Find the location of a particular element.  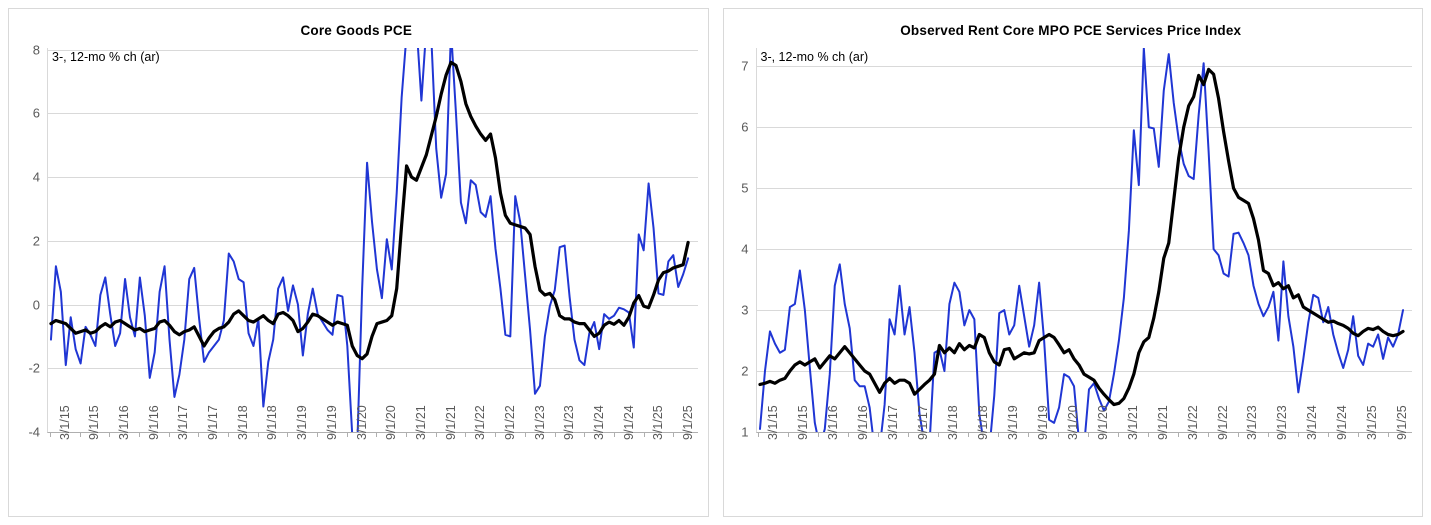

gridline-y--2 is located at coordinates (373, 369).